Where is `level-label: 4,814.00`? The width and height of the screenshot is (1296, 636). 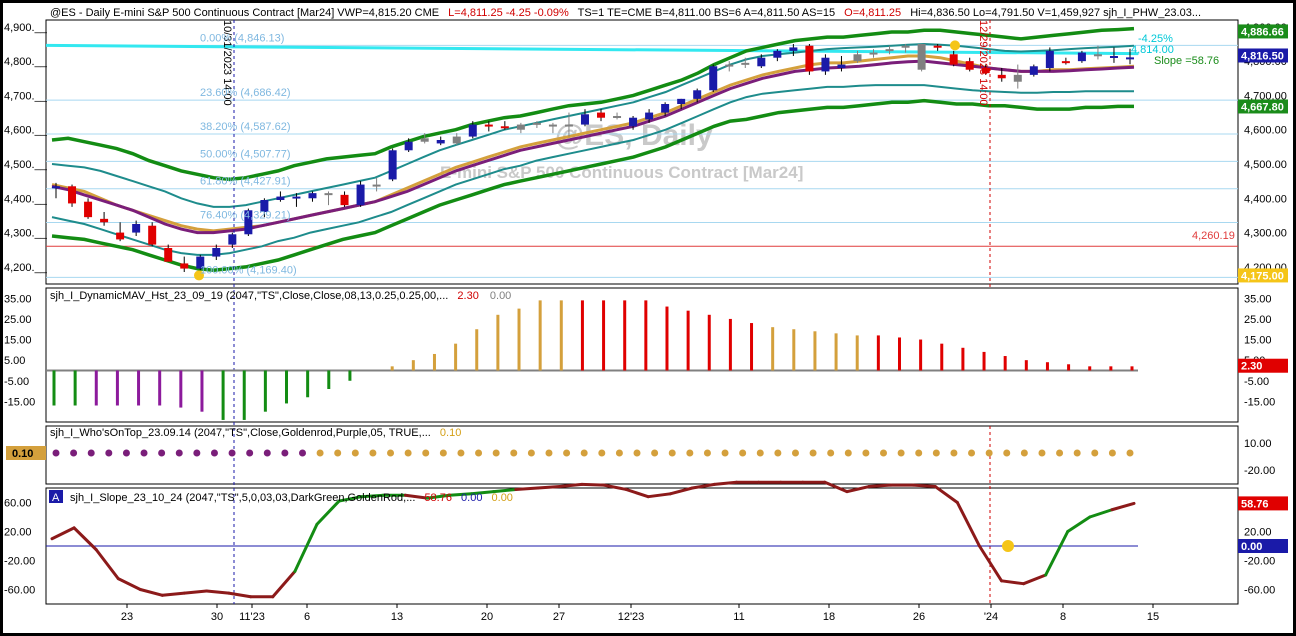
level-label: 4,814.00 is located at coordinates (1152, 50).